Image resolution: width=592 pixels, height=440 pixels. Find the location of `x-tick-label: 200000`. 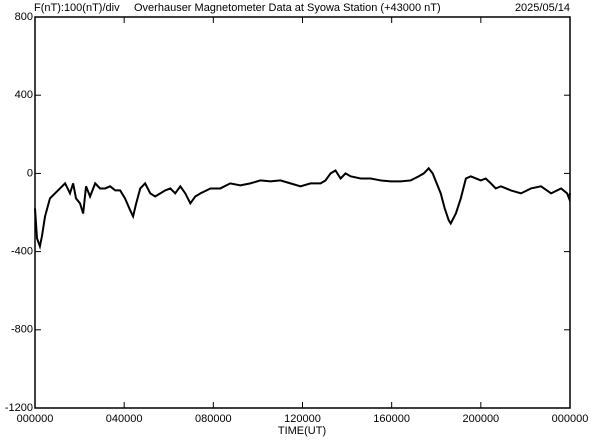

x-tick-label: 200000 is located at coordinates (480, 419).